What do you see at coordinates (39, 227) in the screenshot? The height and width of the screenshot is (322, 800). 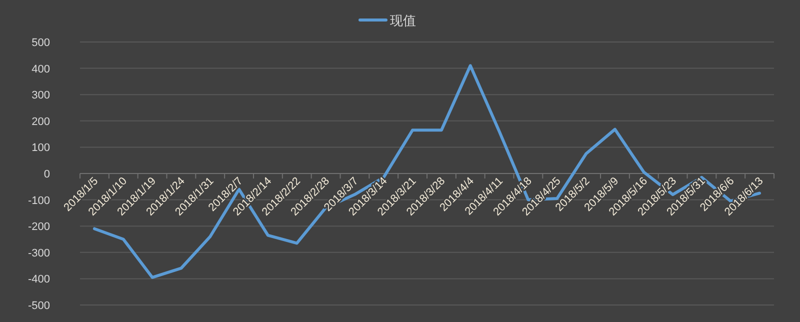 I see `y-tick-label: -200` at bounding box center [39, 227].